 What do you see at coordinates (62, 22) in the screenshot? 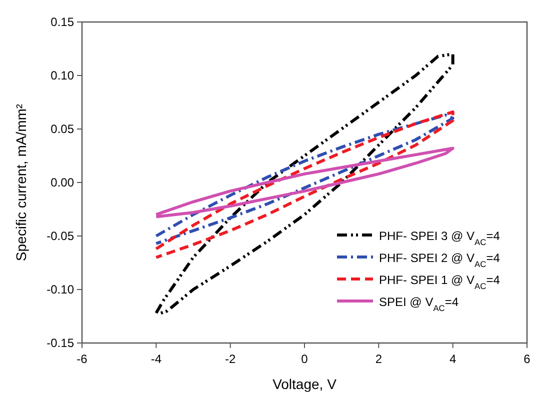
I see `y-tick-label: 0.15` at bounding box center [62, 22].